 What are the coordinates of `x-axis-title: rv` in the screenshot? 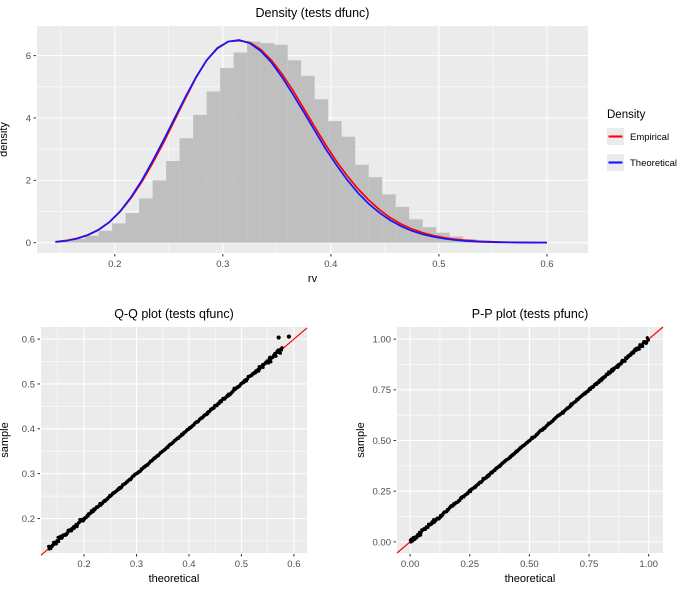 It's located at (313, 279).